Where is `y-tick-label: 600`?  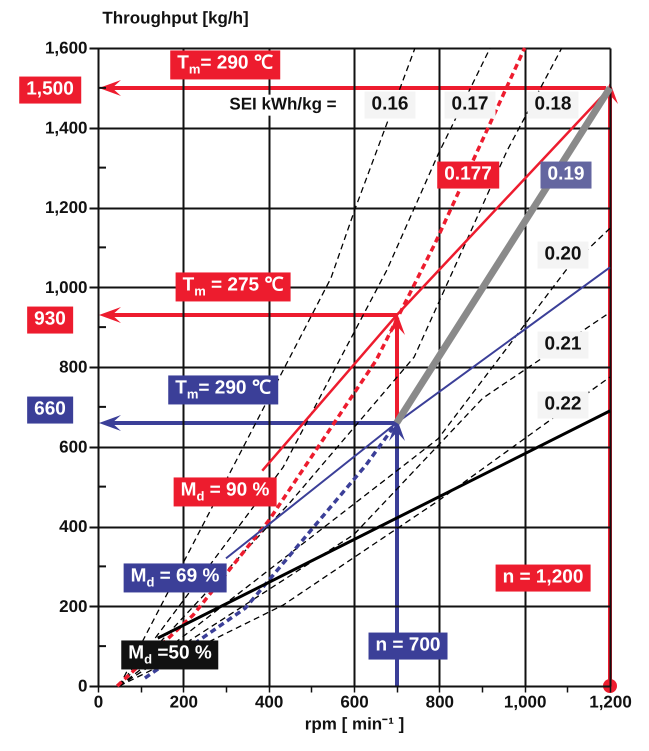 y-tick-label: 600 is located at coordinates (73, 446).